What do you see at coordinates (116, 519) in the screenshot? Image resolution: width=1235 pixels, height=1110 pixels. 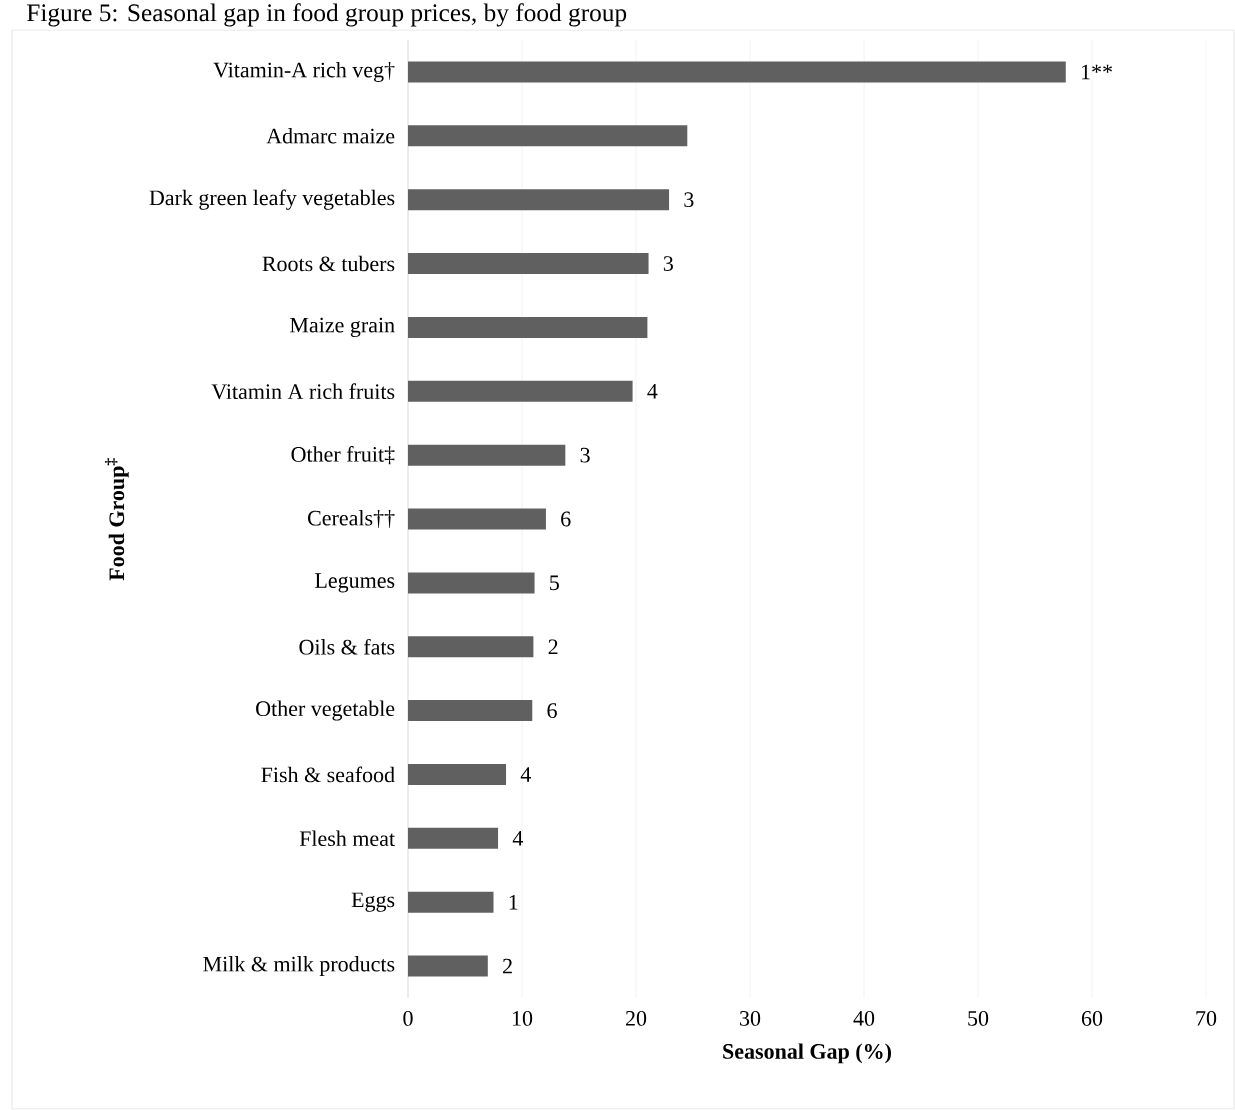 I see `y-axis-title: Food Group$^{‡}$` at bounding box center [116, 519].